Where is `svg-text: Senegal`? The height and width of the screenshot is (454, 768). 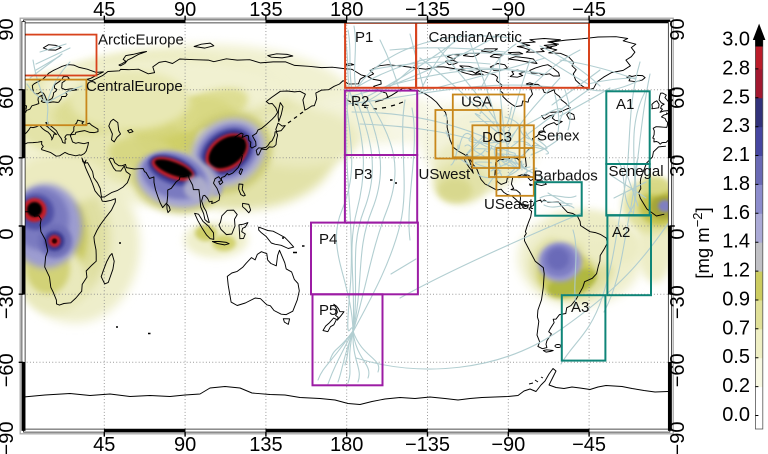 svg-text: Senegal is located at coordinates (636, 171).